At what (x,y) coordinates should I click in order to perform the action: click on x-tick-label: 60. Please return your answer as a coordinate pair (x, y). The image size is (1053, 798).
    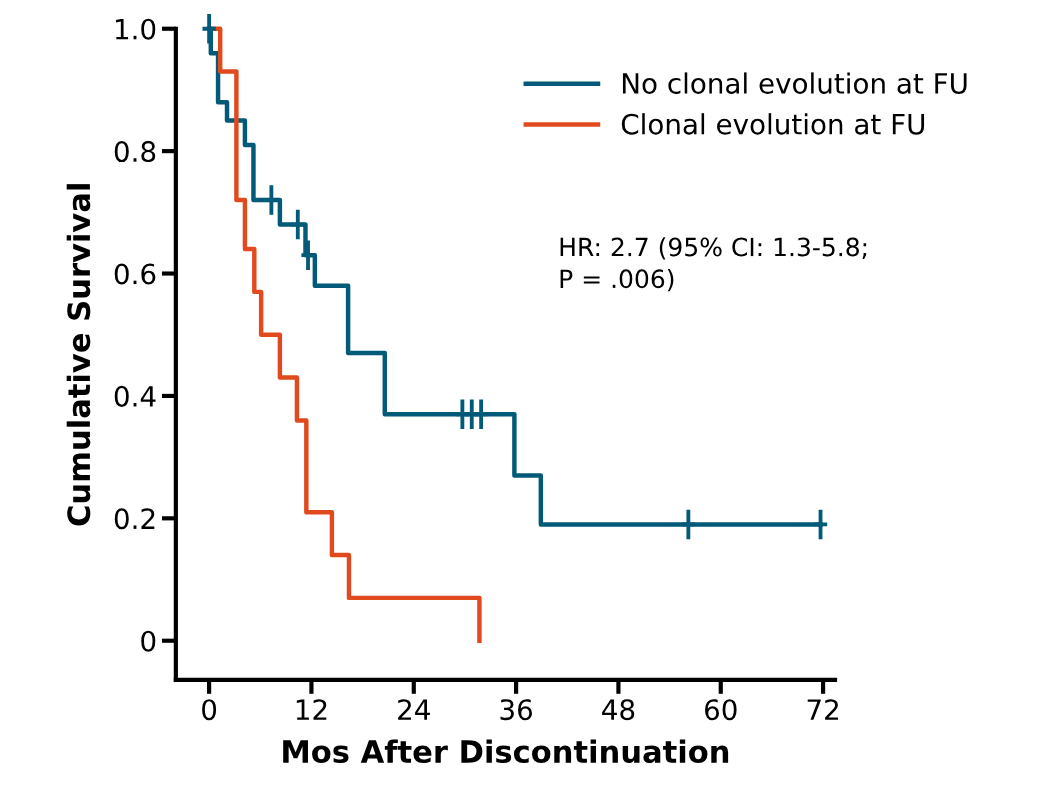
    Looking at the image, I should click on (721, 710).